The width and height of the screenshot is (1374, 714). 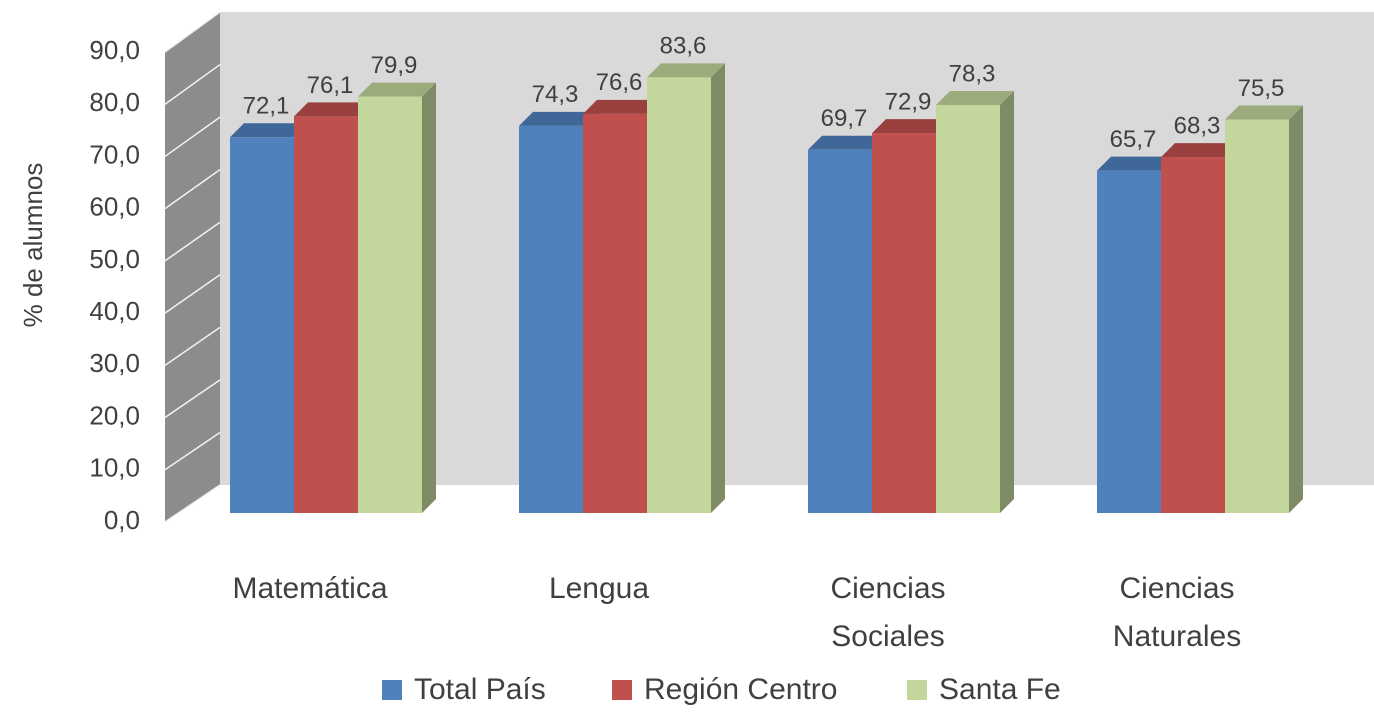 What do you see at coordinates (887, 612) in the screenshot?
I see `x-tick-label: Ciencias Sociales` at bounding box center [887, 612].